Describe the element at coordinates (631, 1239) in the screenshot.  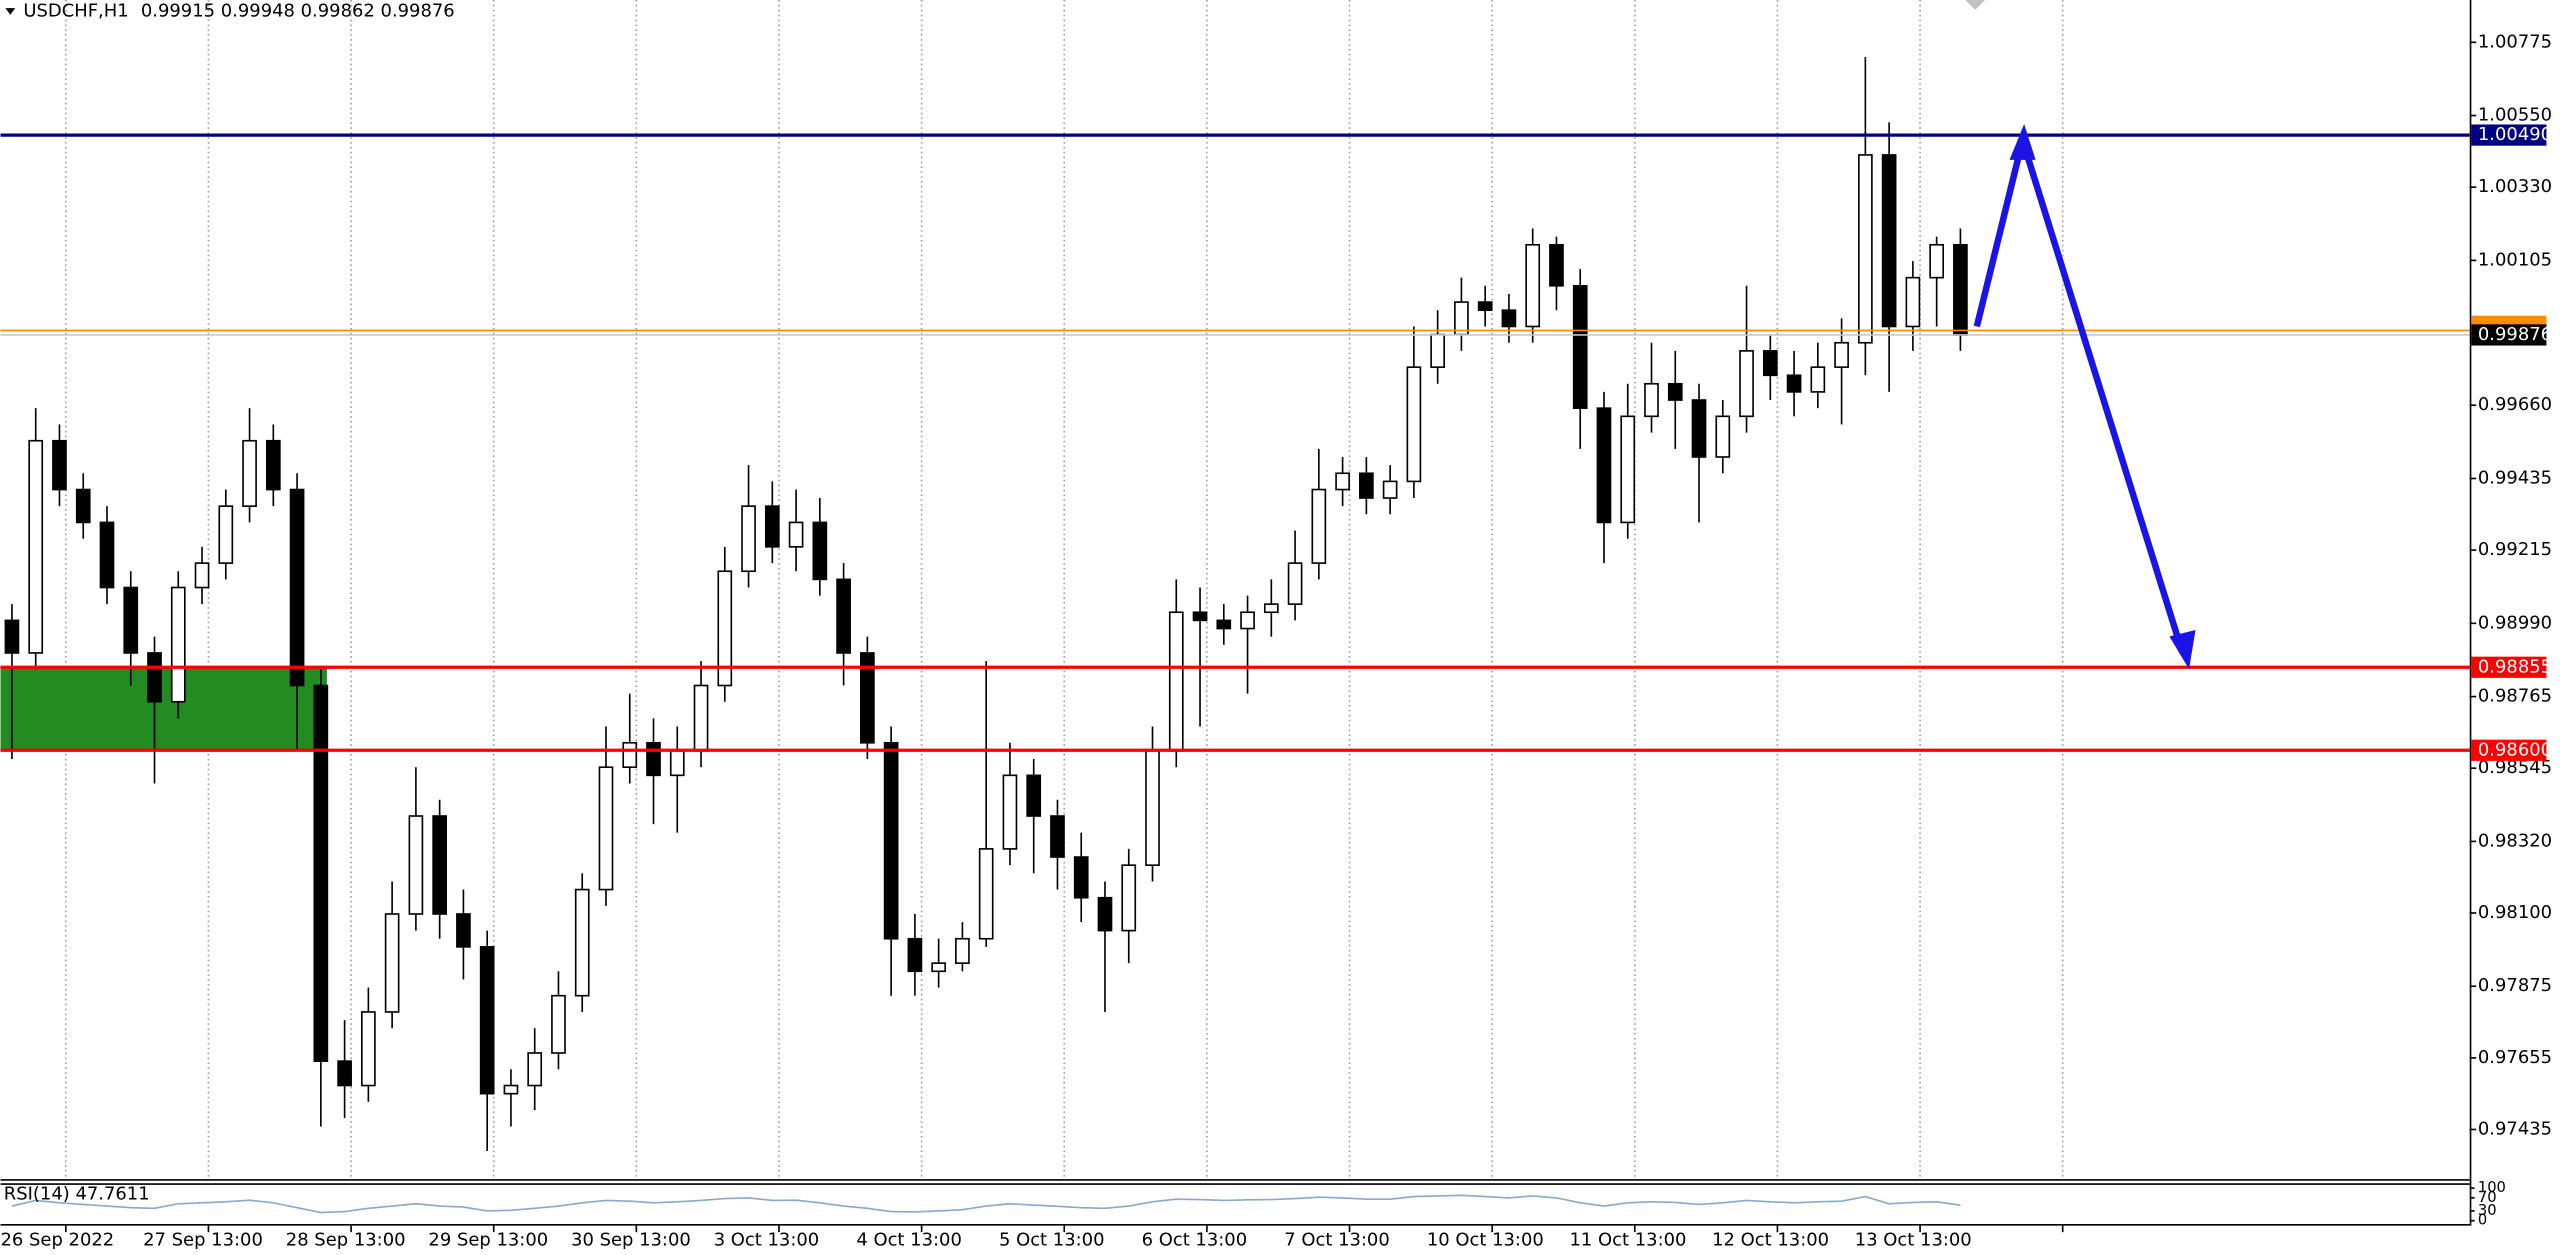
I see `x-tick-label: 30 Sep 13:00` at that location.